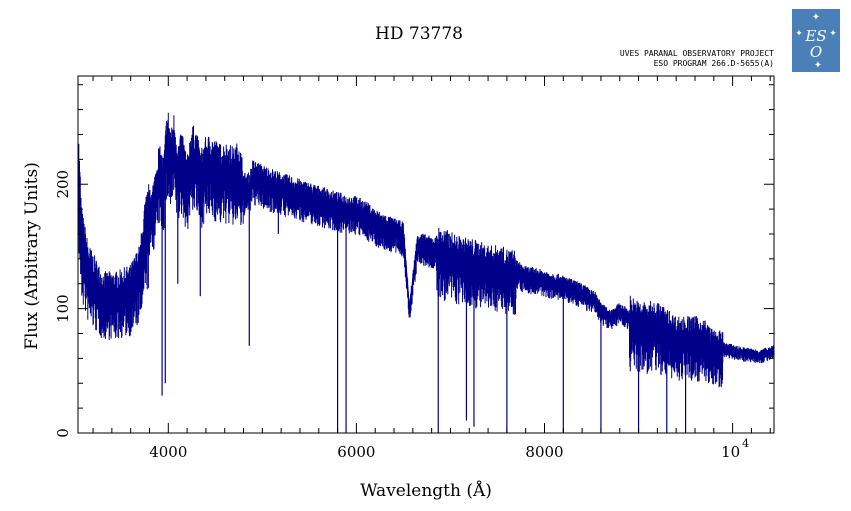 The height and width of the screenshot is (511, 851). What do you see at coordinates (419, 34) in the screenshot?
I see `chart-title: HD 73778` at bounding box center [419, 34].